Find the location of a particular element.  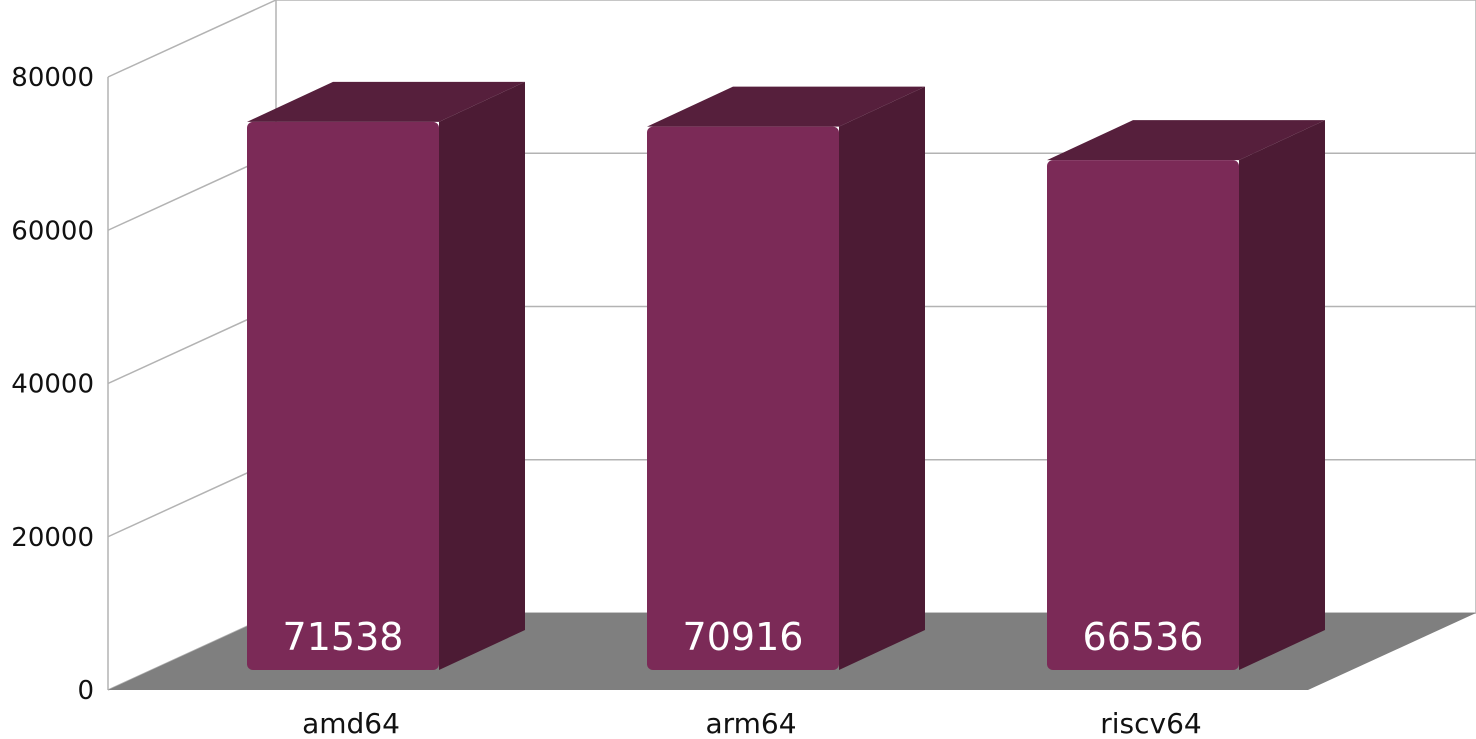

x-category-label: arm64 is located at coordinates (750, 723).